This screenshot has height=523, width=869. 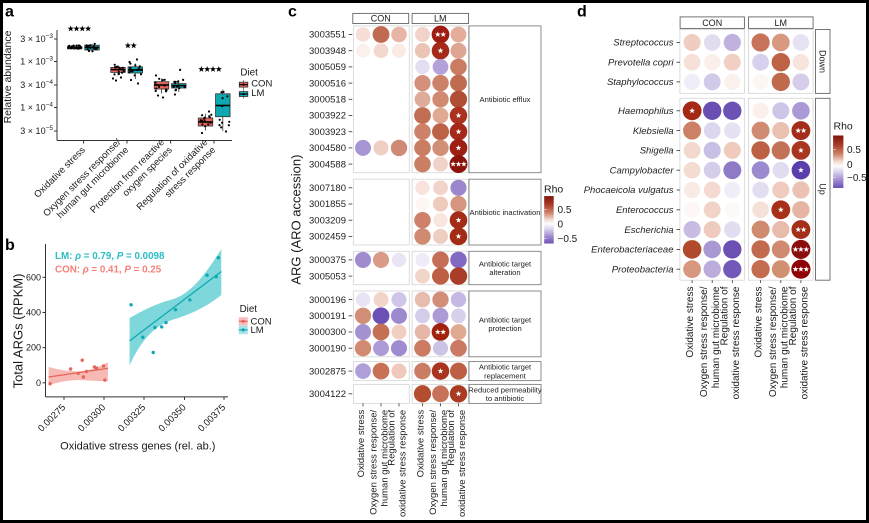 I want to click on svg-text: 3 × 10⁻⁴, so click(x=36, y=84).